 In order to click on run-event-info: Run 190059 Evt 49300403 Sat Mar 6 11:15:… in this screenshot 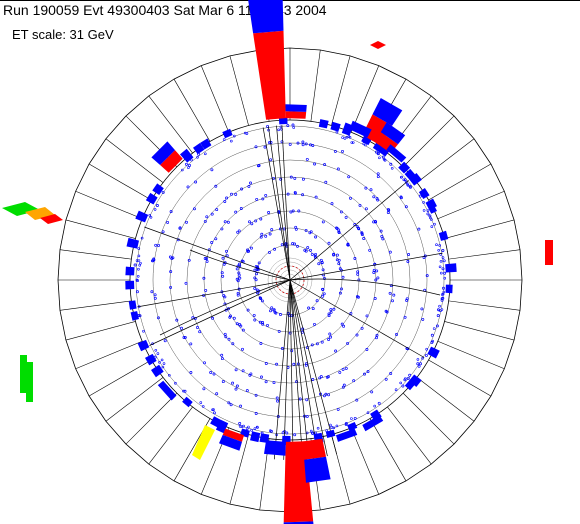, I will do `click(165, 10)`.